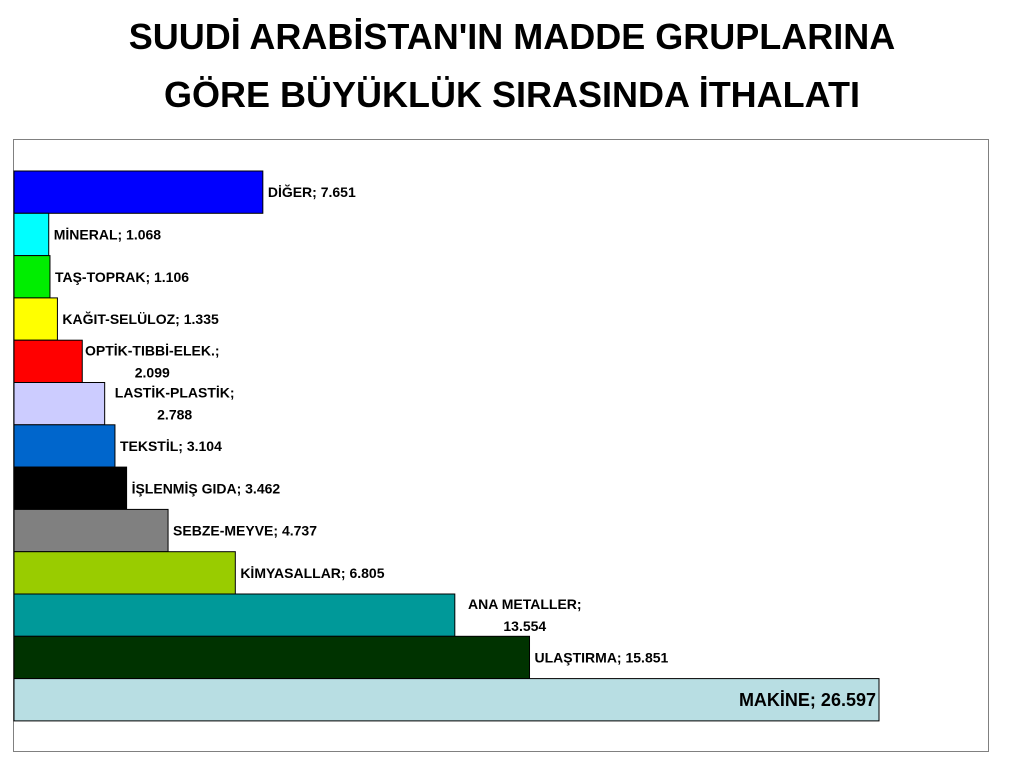 The height and width of the screenshot is (768, 1024). Describe the element at coordinates (171, 446) in the screenshot. I see `bar-label-6: TEKSTİL; 3.104` at that location.